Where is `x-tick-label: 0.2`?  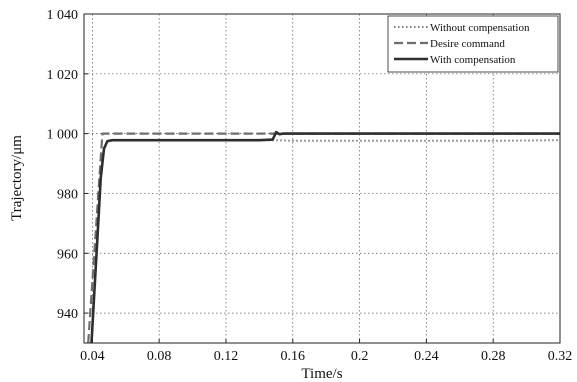
x-tick-label: 0.2 is located at coordinates (360, 356).